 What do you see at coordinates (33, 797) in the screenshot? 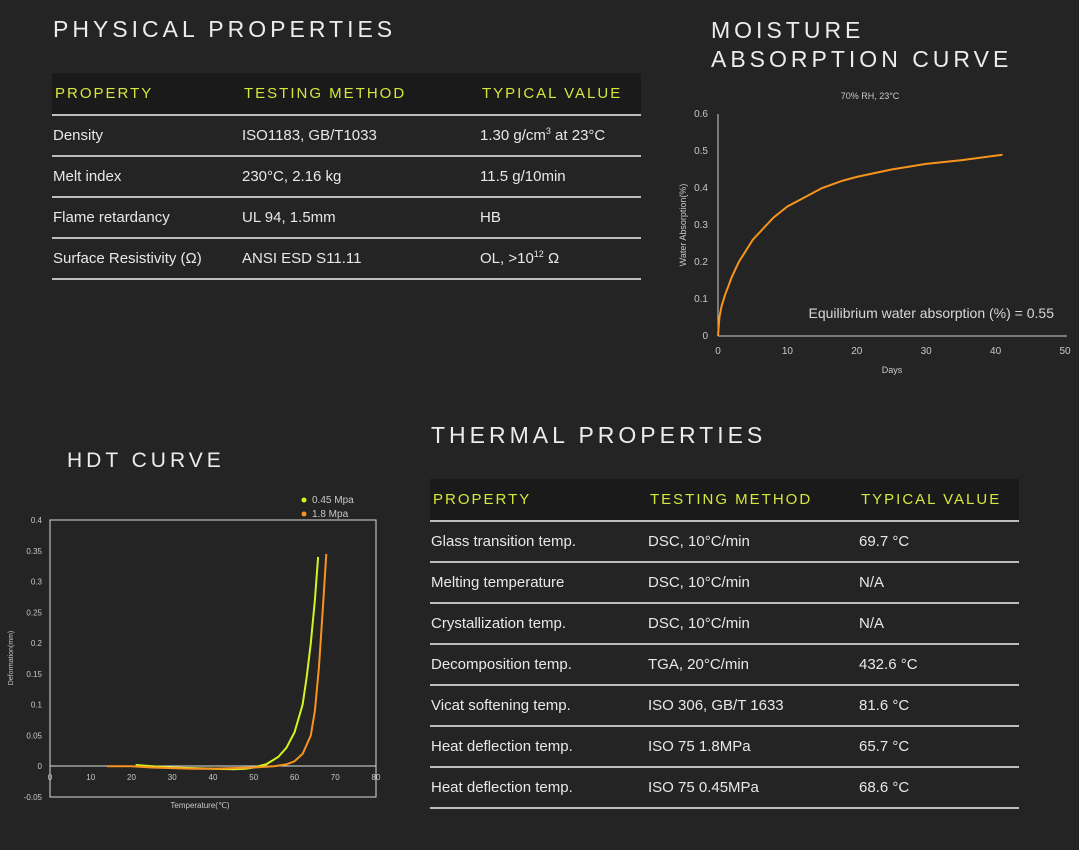
I see `y-tick-label: -0.05` at bounding box center [33, 797].